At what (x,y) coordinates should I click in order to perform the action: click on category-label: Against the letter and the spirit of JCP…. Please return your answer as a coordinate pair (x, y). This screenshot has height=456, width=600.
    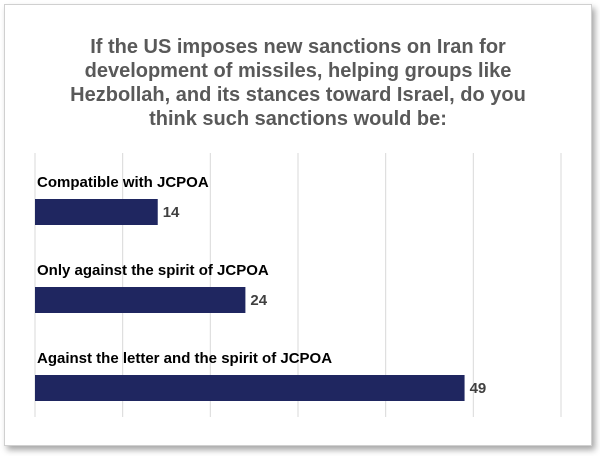
    Looking at the image, I should click on (184, 358).